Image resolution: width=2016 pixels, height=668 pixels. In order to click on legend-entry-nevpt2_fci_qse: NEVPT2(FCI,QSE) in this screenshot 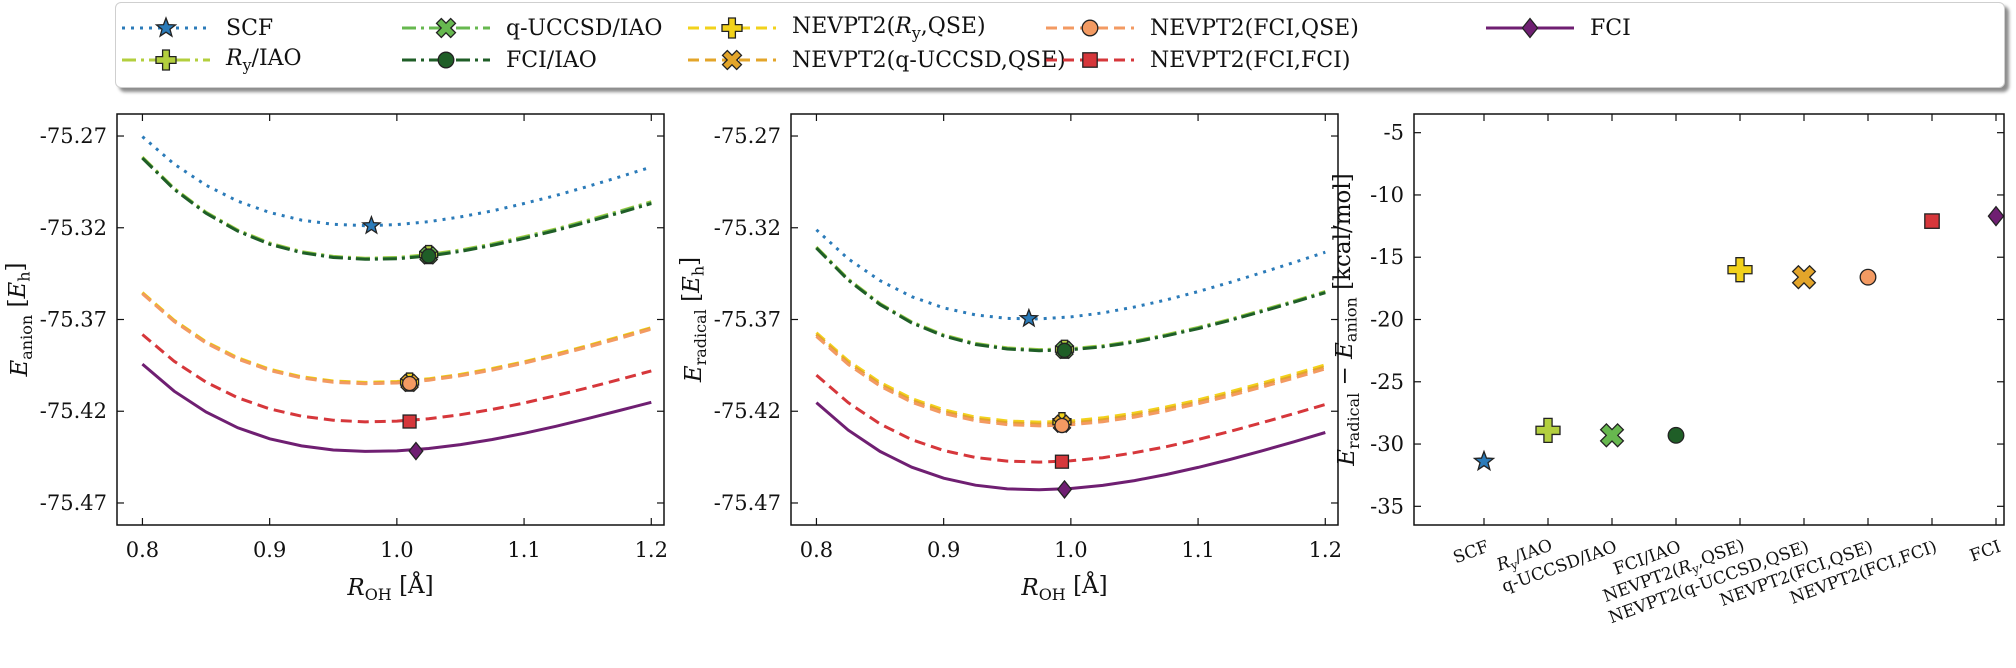, I will do `click(1200, 28)`.